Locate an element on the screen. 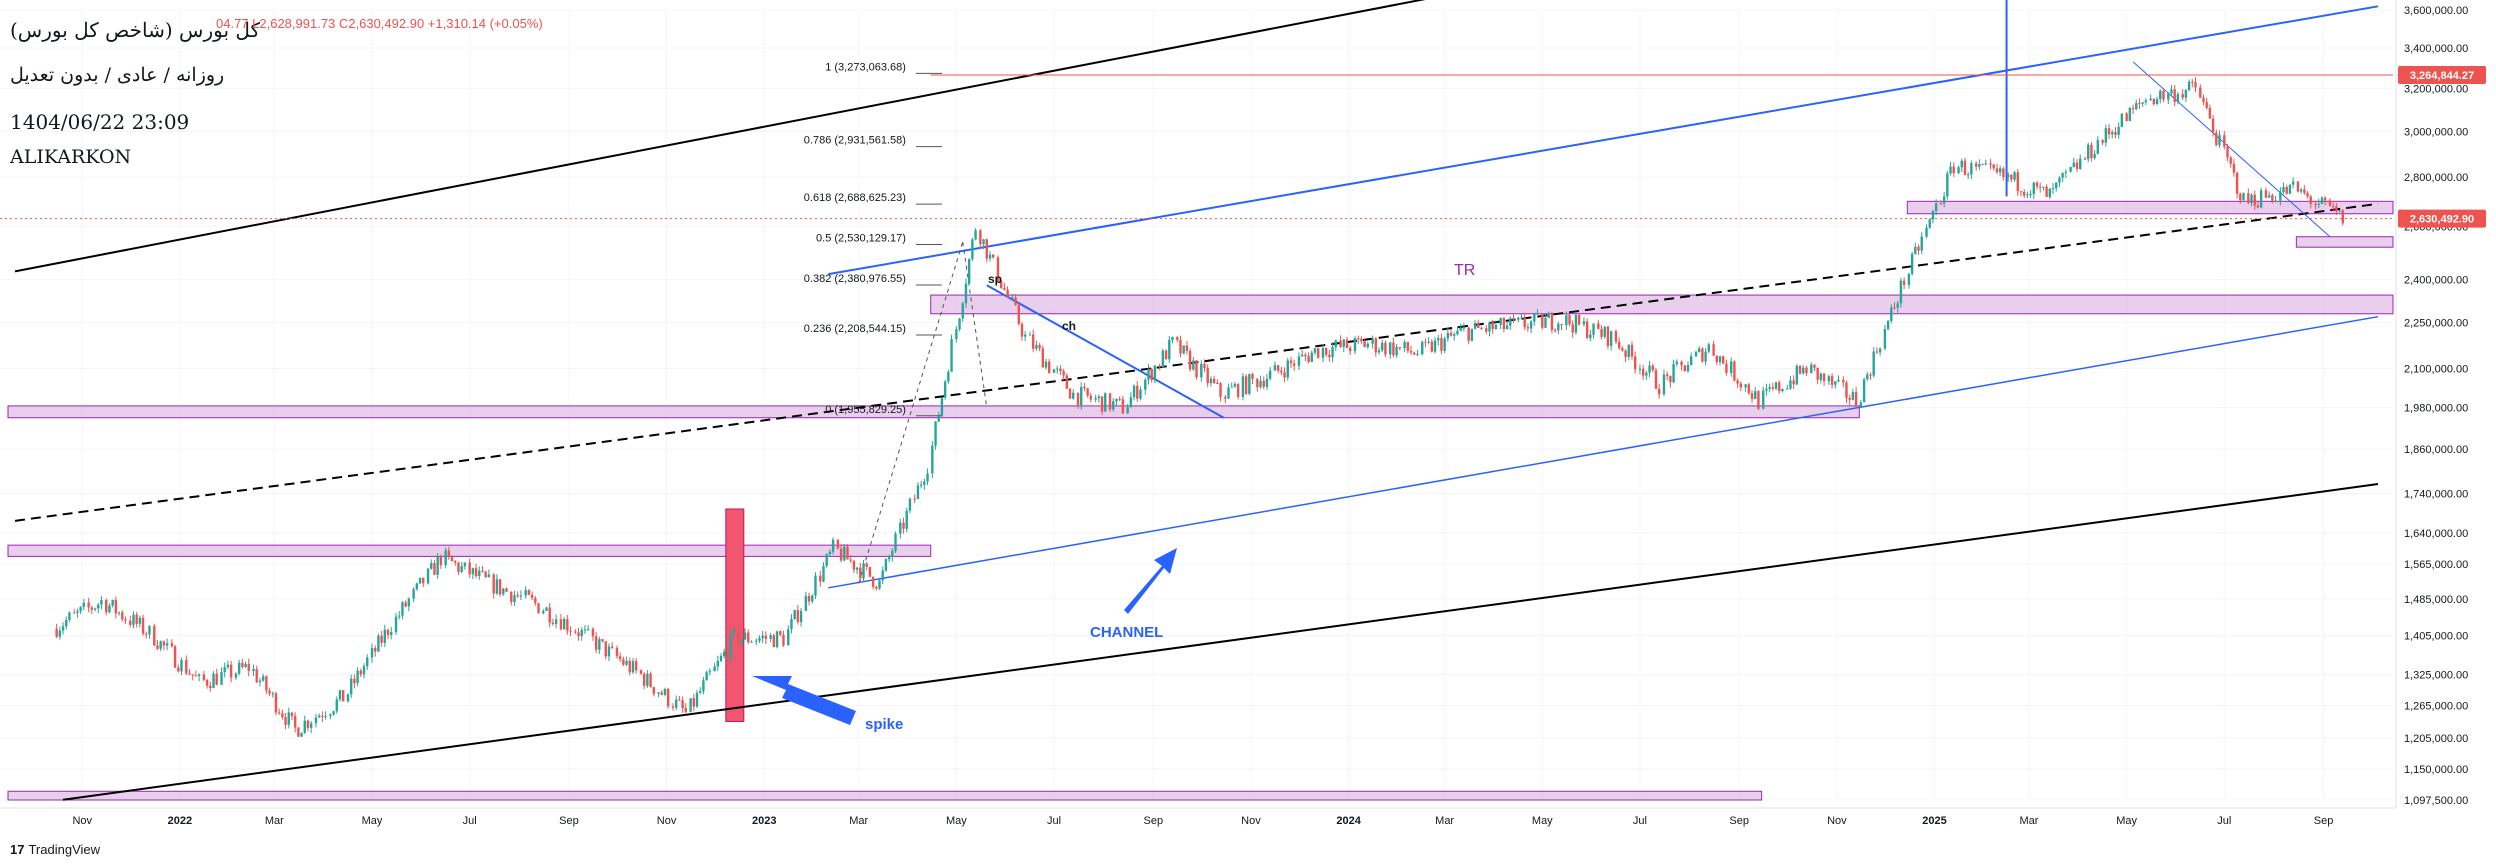 This screenshot has width=2496, height=865. fib-level-label: 0 (1,955,829.25) is located at coordinates (865, 410).